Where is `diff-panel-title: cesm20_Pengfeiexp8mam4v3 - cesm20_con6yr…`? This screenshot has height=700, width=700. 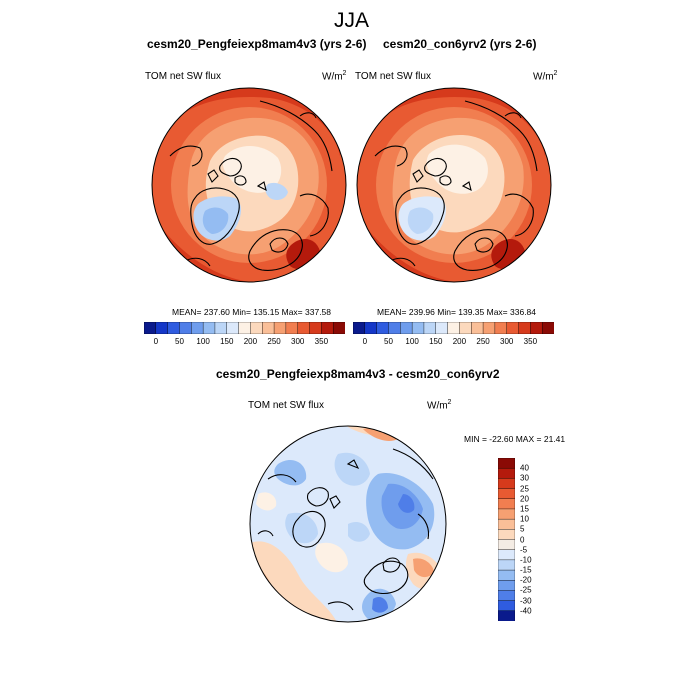 diff-panel-title: cesm20_Pengfeiexp8mam4v3 - cesm20_con6yr… is located at coordinates (358, 374).